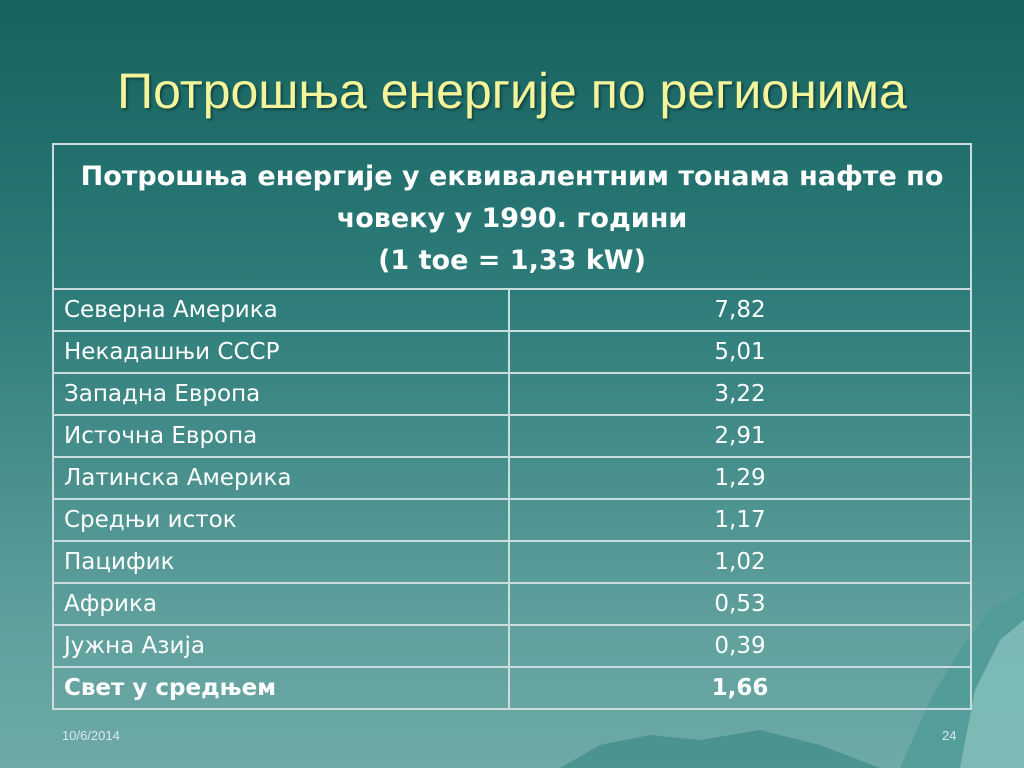 The image size is (1024, 768). What do you see at coordinates (512, 260) in the screenshot?
I see `header-unit: (1 toe = 1,33 kW)` at bounding box center [512, 260].